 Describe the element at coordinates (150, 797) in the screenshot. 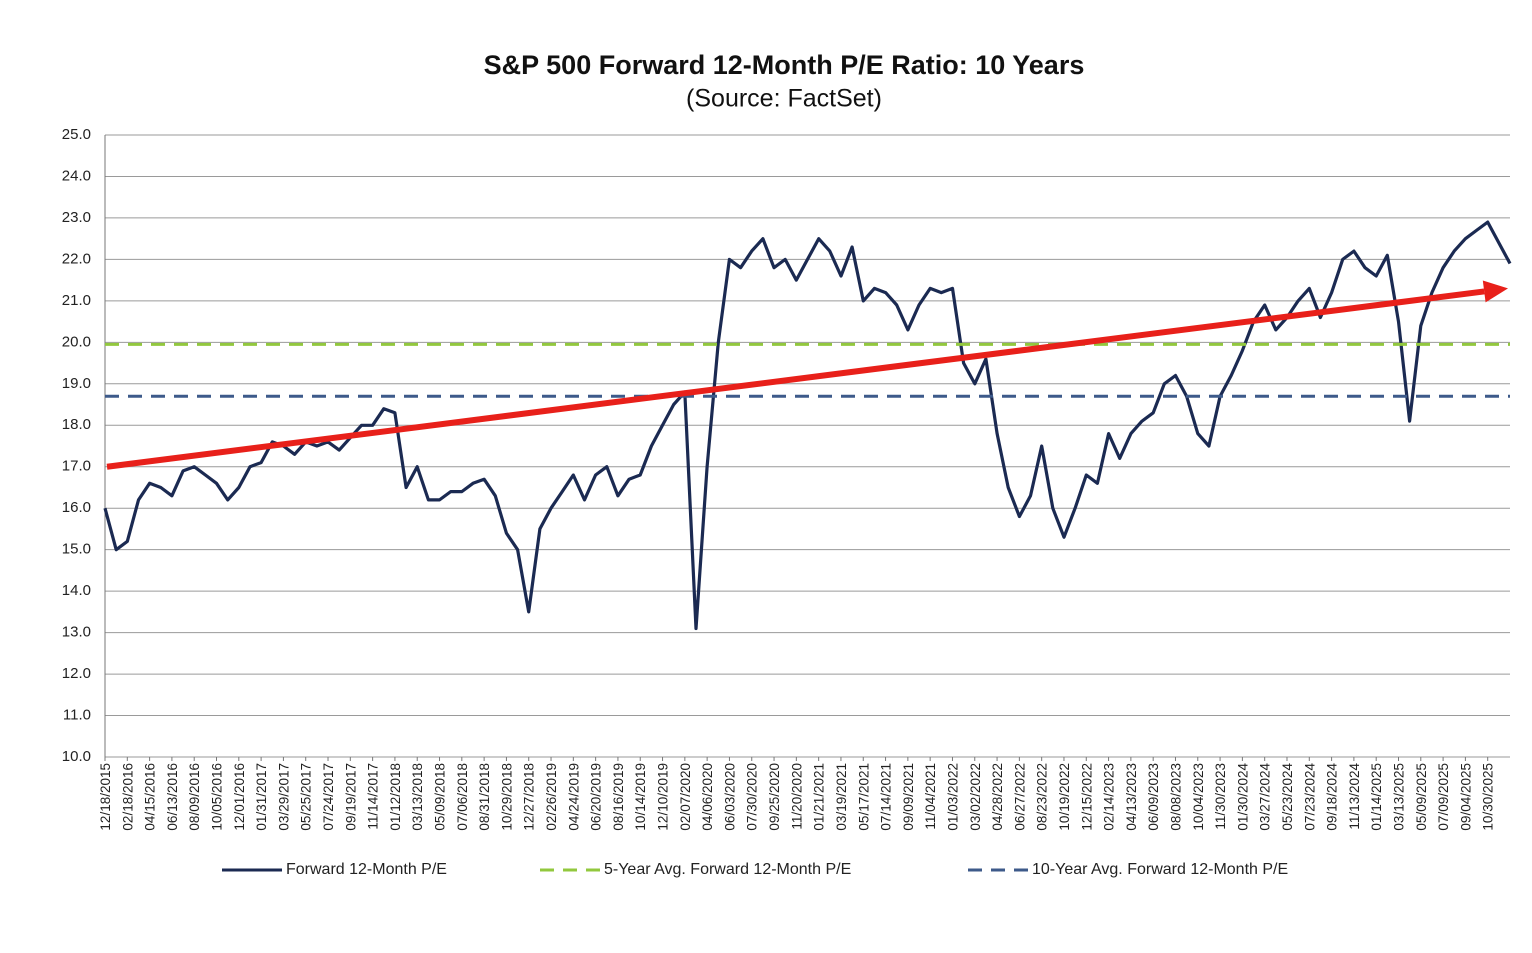

I see `x-tick-label: 04/15/2016` at that location.